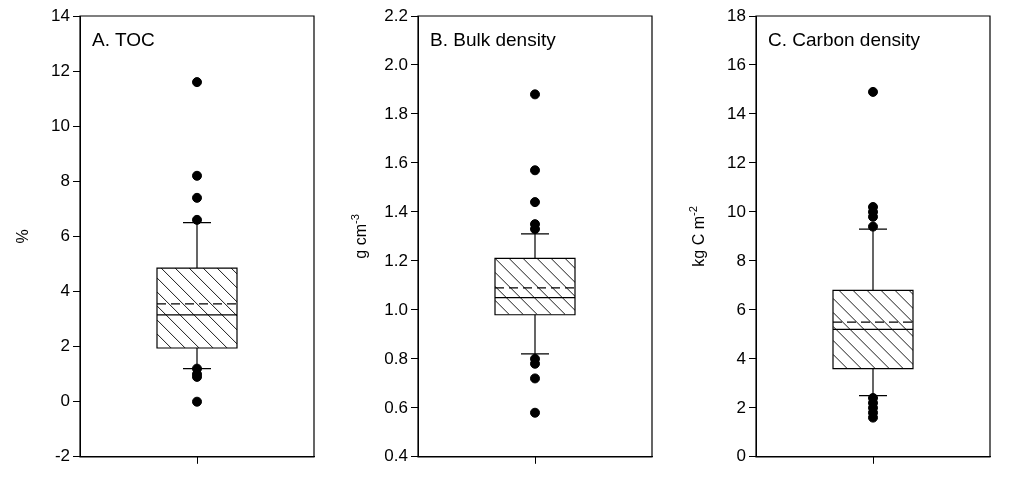  I want to click on y-axis-title: %, so click(22, 236).